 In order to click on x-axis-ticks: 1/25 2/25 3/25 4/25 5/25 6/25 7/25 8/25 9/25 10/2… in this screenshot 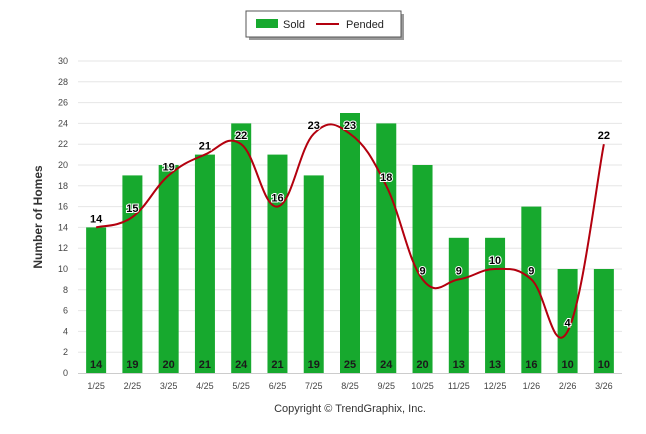, I will do `click(349, 386)`.